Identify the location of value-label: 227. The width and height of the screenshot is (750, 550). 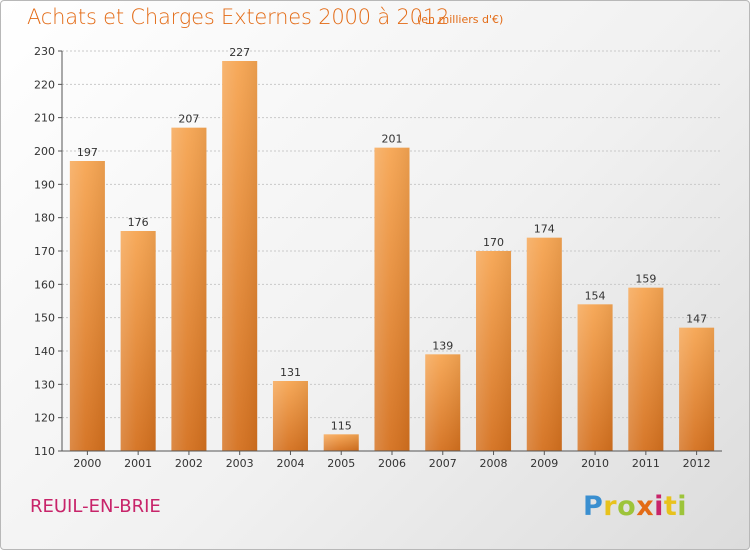
(239, 52).